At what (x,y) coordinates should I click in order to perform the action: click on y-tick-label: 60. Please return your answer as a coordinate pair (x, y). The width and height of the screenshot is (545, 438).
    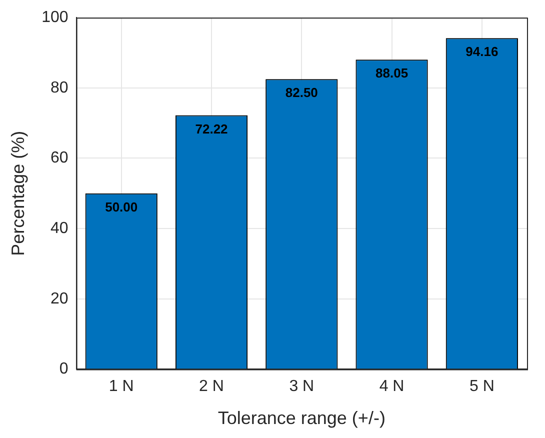
    Looking at the image, I should click on (59, 158).